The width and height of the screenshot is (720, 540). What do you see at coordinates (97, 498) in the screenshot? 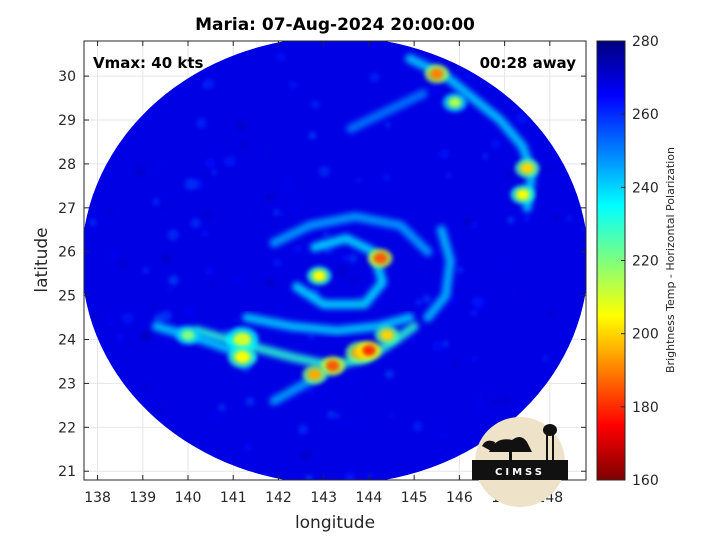
I see `x-tick-label: 138` at bounding box center [97, 498].